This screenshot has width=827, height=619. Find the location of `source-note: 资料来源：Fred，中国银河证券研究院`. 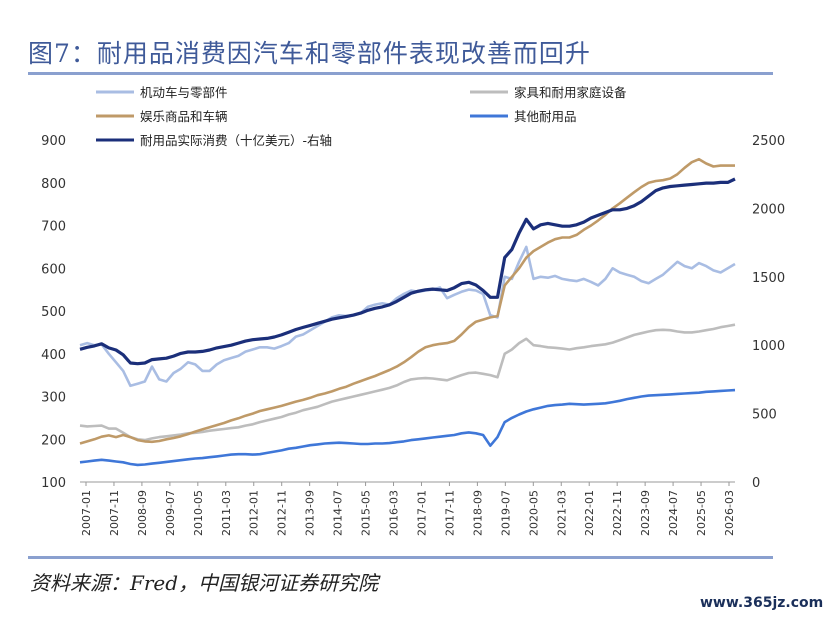

source-note: 资料来源：Fred，中国银河证券研究院 is located at coordinates (204, 583).